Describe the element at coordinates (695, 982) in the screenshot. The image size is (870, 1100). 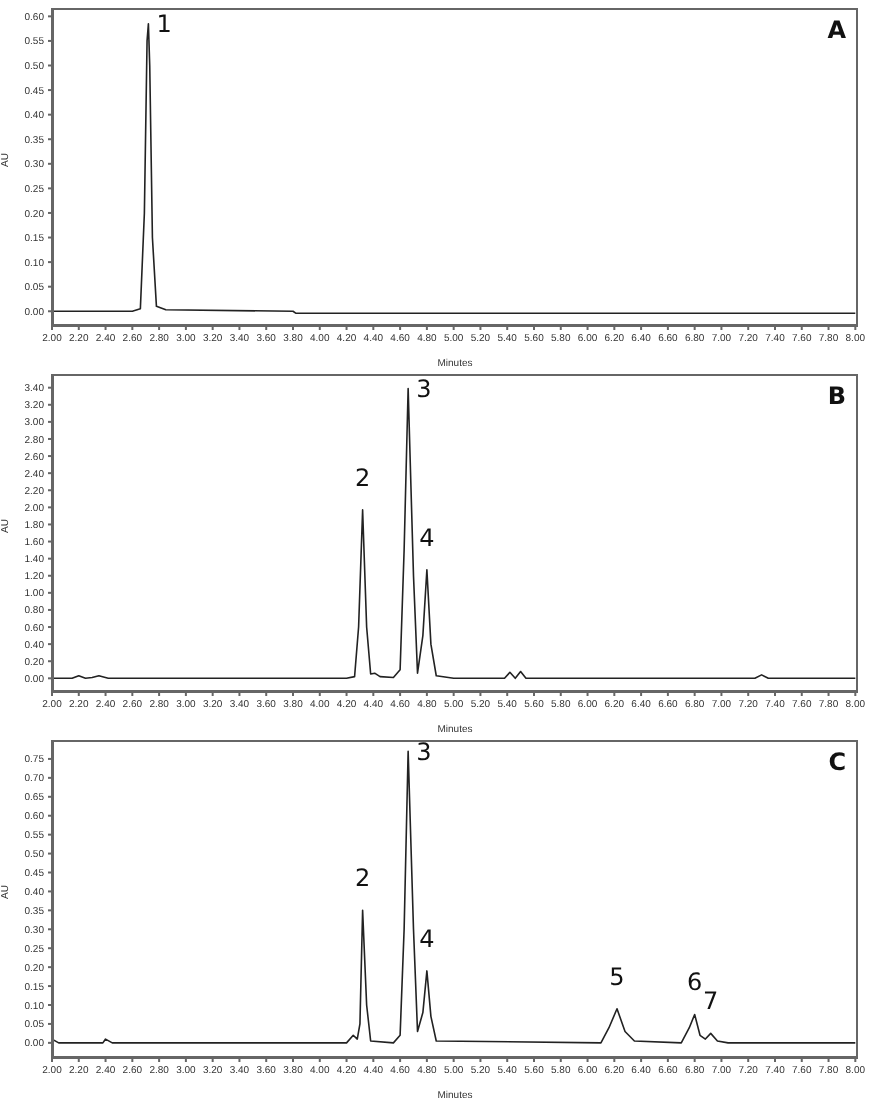
I see `annotation: 6` at that location.